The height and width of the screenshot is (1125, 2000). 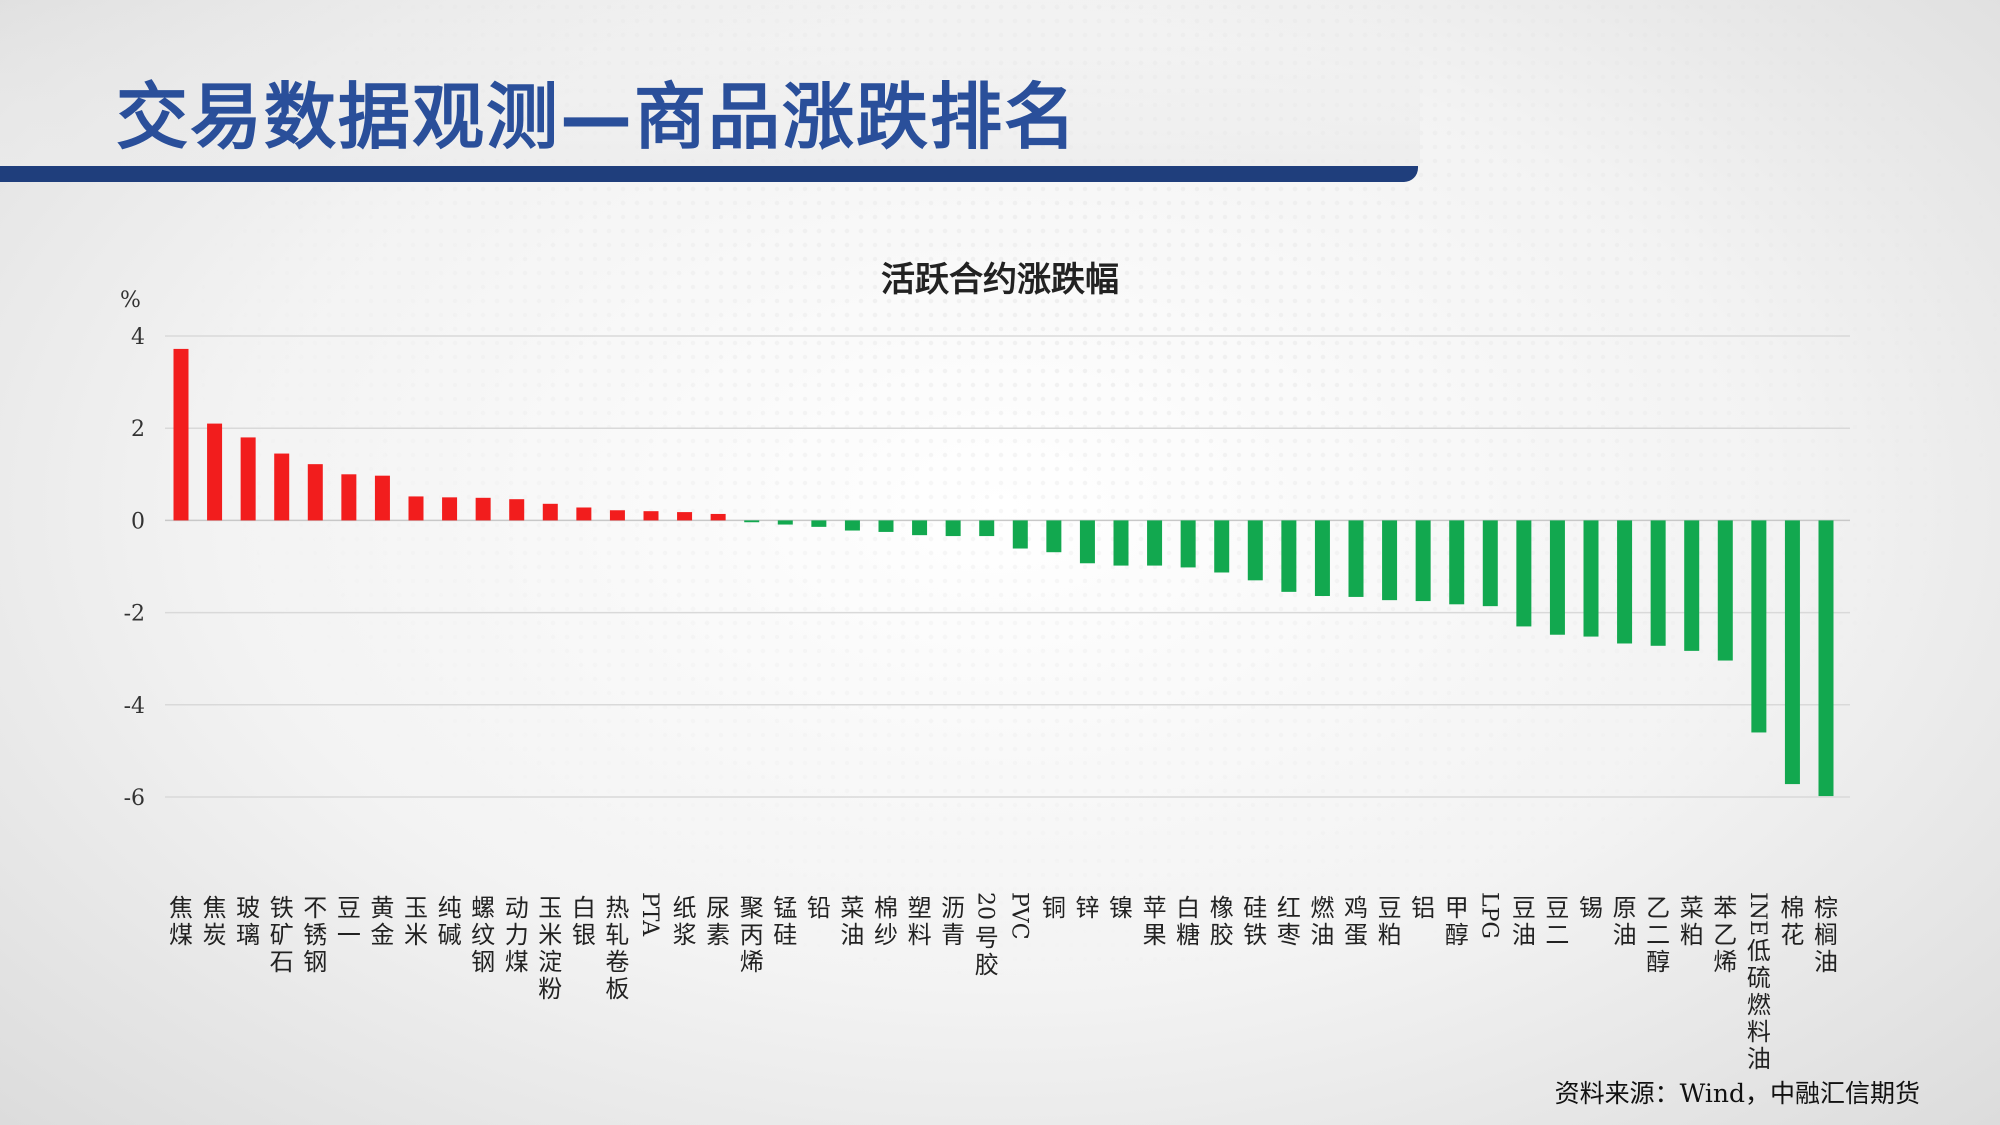 I want to click on source-note: 资料来源：Wind，中融汇信期货, so click(x=1737, y=1093).